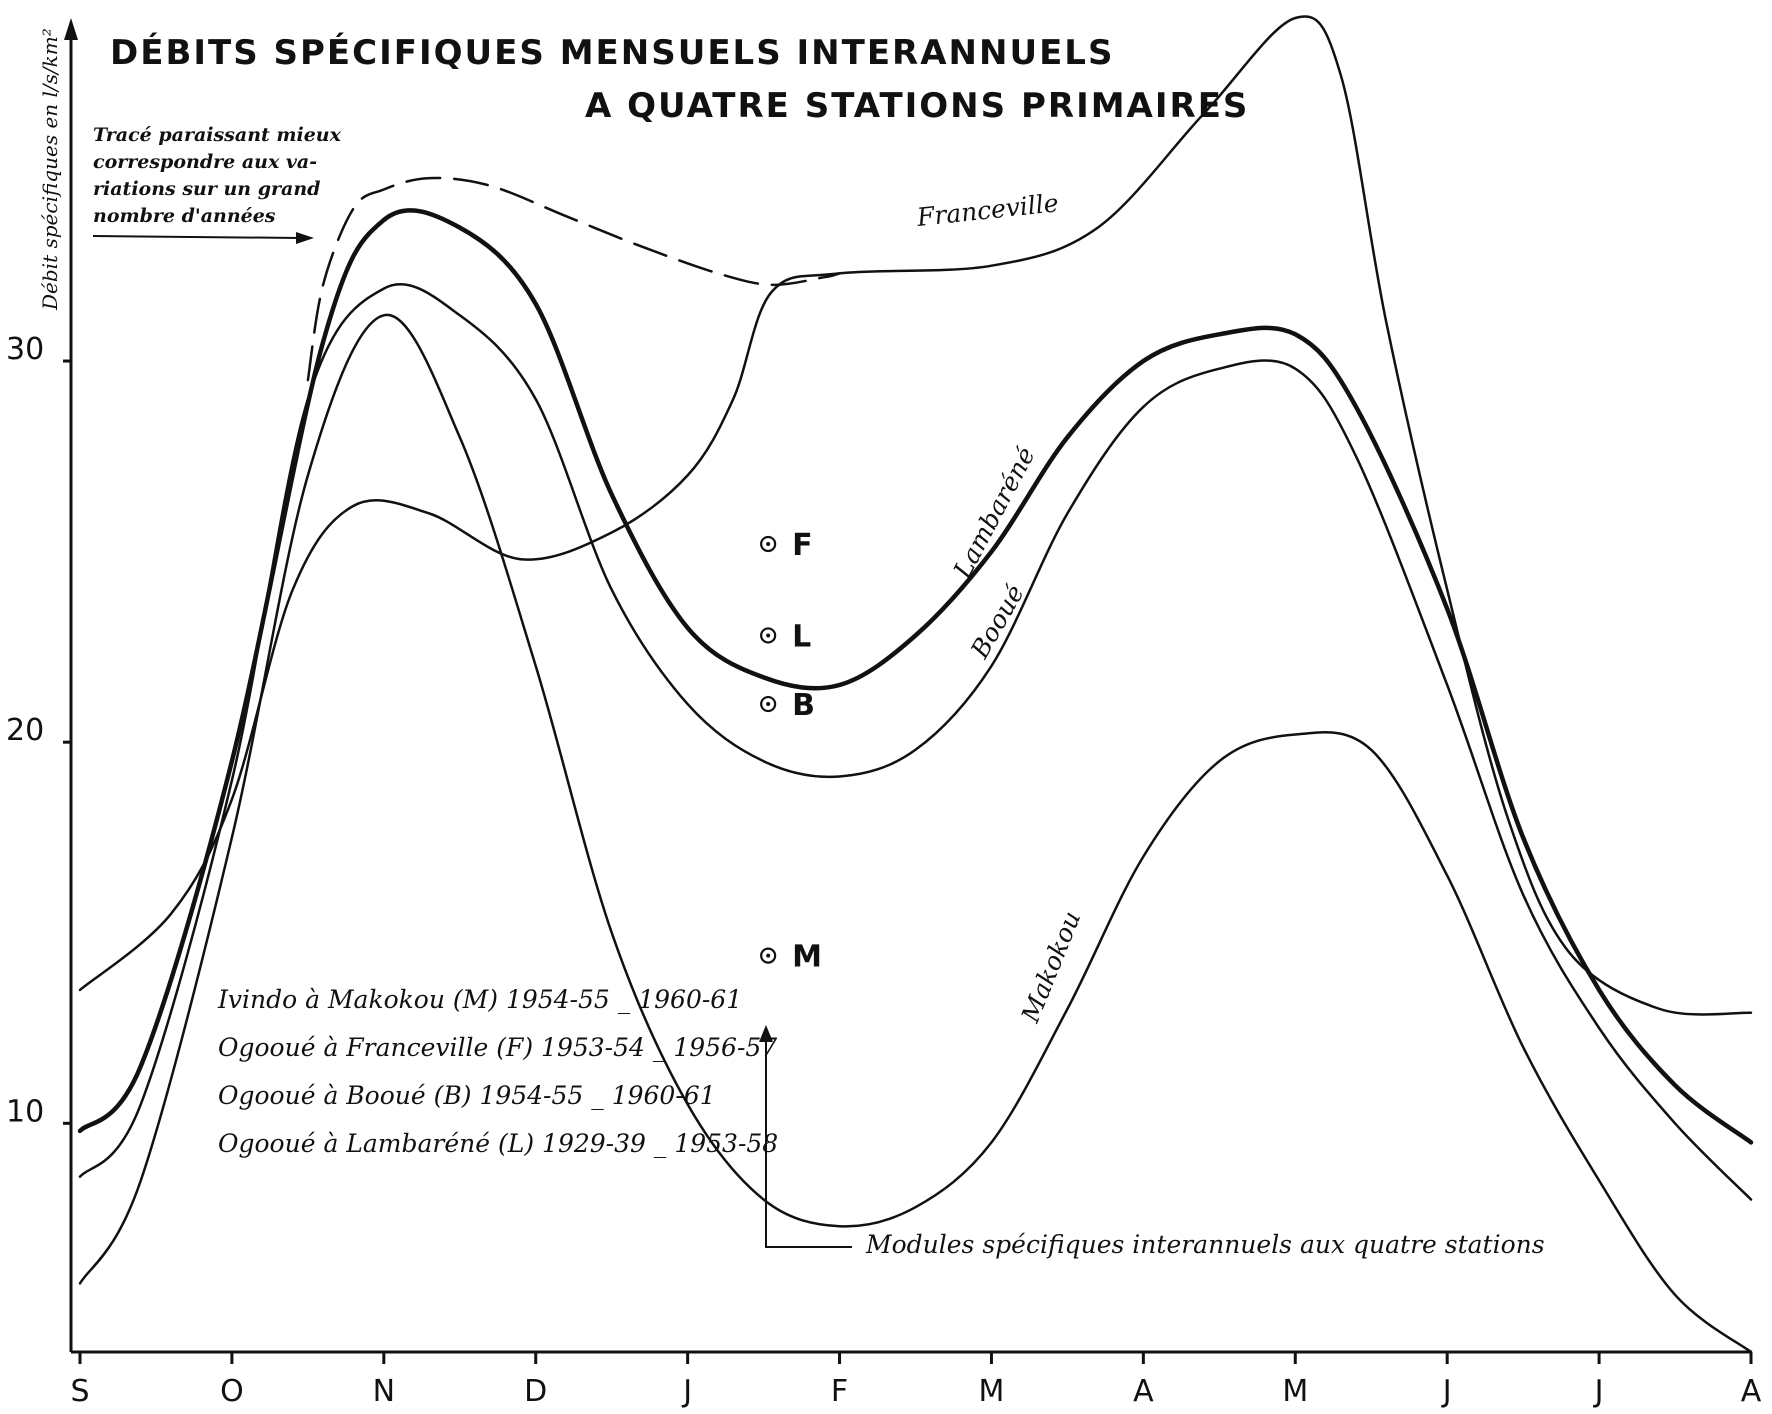 The height and width of the screenshot is (1414, 1772). Describe the element at coordinates (498, 1143) in the screenshot. I see `legend-entry-lambarene: Ogooué à Lambaréné (L) 1929-39 _ 1953-58` at that location.